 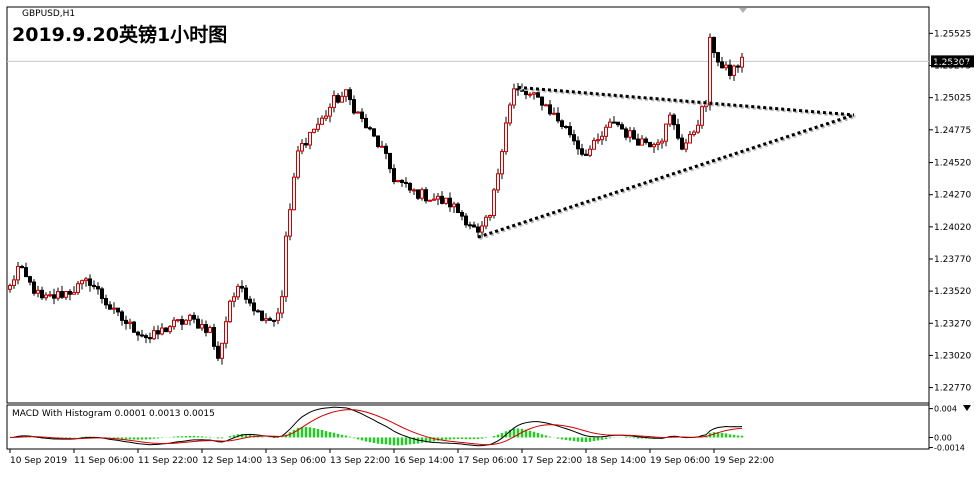 I want to click on current-price-label: 1.25307, so click(x=951, y=63).